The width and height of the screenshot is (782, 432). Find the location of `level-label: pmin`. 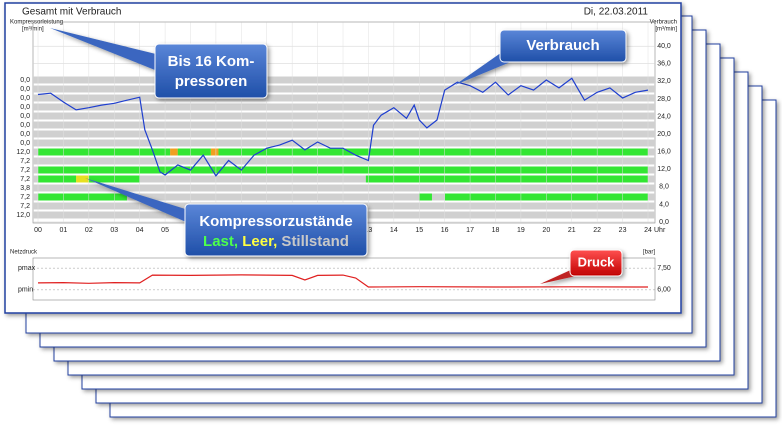

level-label: pmin is located at coordinates (25, 290).